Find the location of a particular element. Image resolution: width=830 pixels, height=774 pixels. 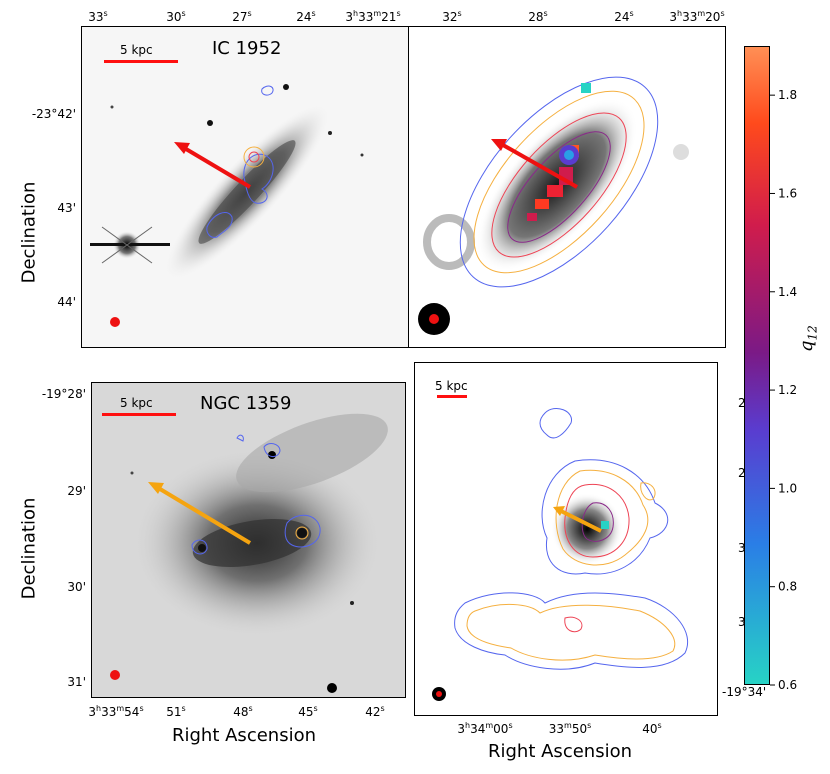

ra-tick: 33m50s is located at coordinates (570, 728).